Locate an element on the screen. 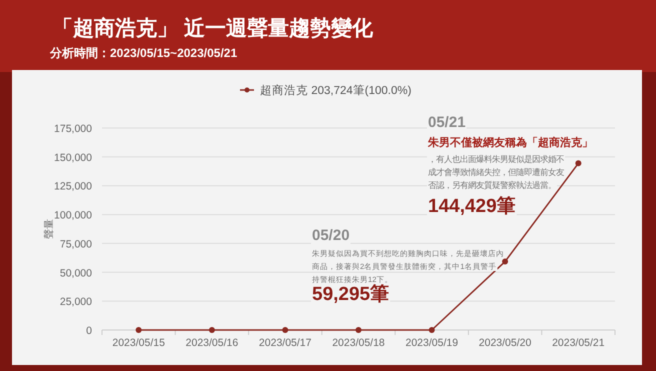 The width and height of the screenshot is (656, 371). annotation: 朱男不僅被網友稱為「超商浩克」 is located at coordinates (510, 142).